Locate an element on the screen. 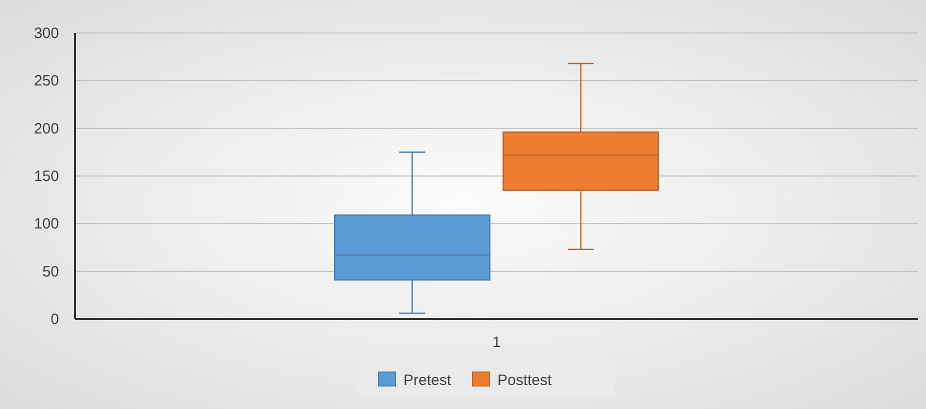 This screenshot has width=926, height=409. y-tick-label: 200 is located at coordinates (46, 129).